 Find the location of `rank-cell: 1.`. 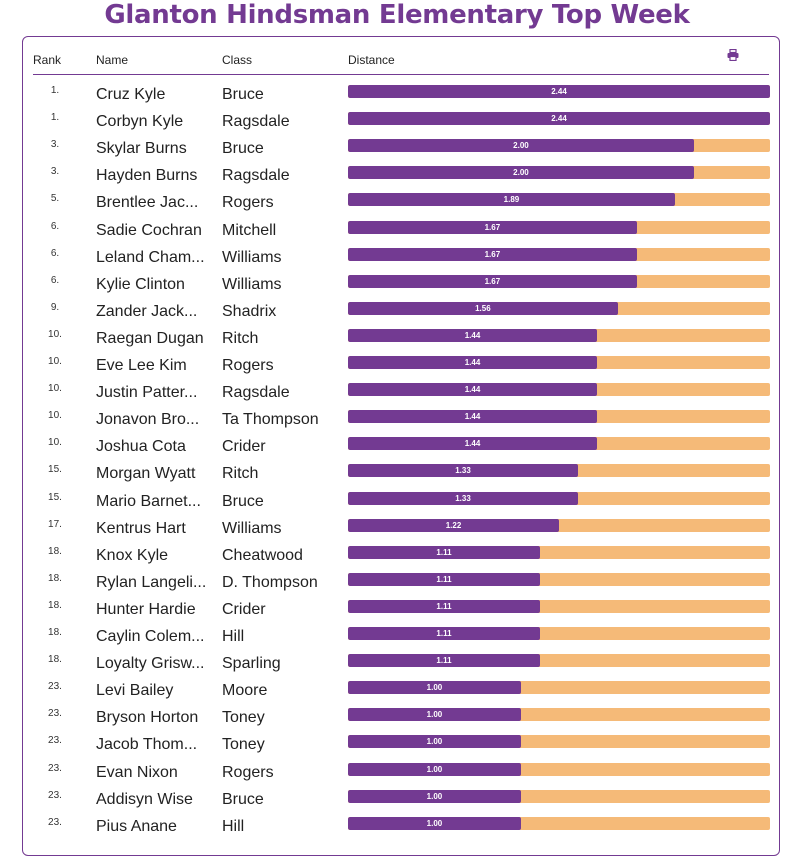

rank-cell: 1. is located at coordinates (55, 118).